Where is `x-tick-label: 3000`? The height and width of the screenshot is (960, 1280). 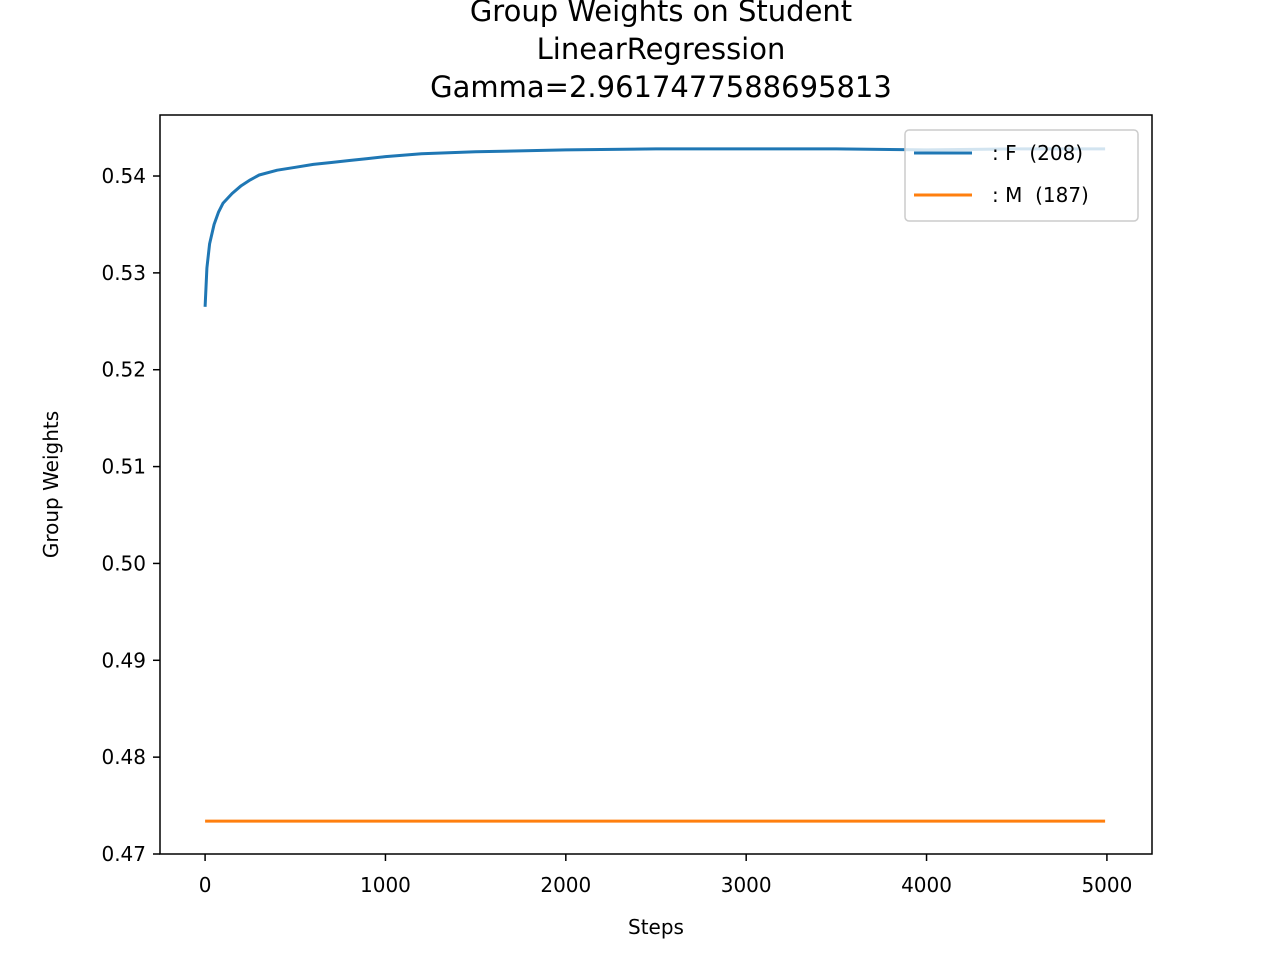 x-tick-label: 3000 is located at coordinates (746, 885).